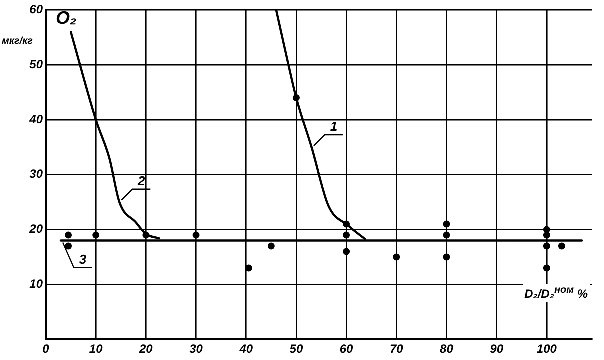 This screenshot has width=604, height=360. I want to click on x-tick-label: 40, so click(246, 349).